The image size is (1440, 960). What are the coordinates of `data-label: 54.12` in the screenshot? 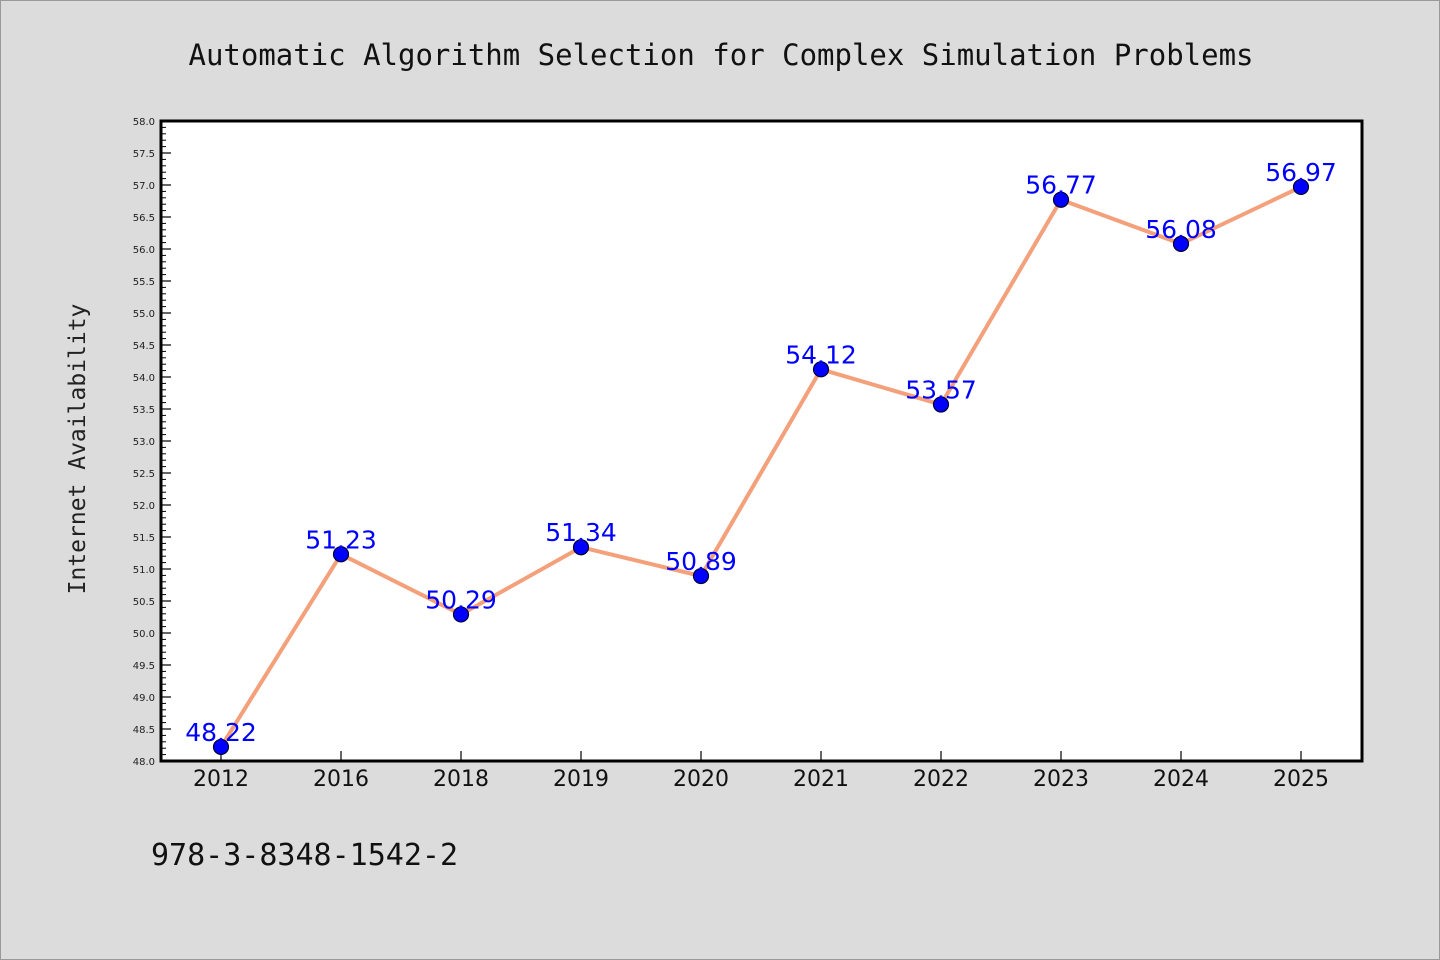 It's located at (821, 354).